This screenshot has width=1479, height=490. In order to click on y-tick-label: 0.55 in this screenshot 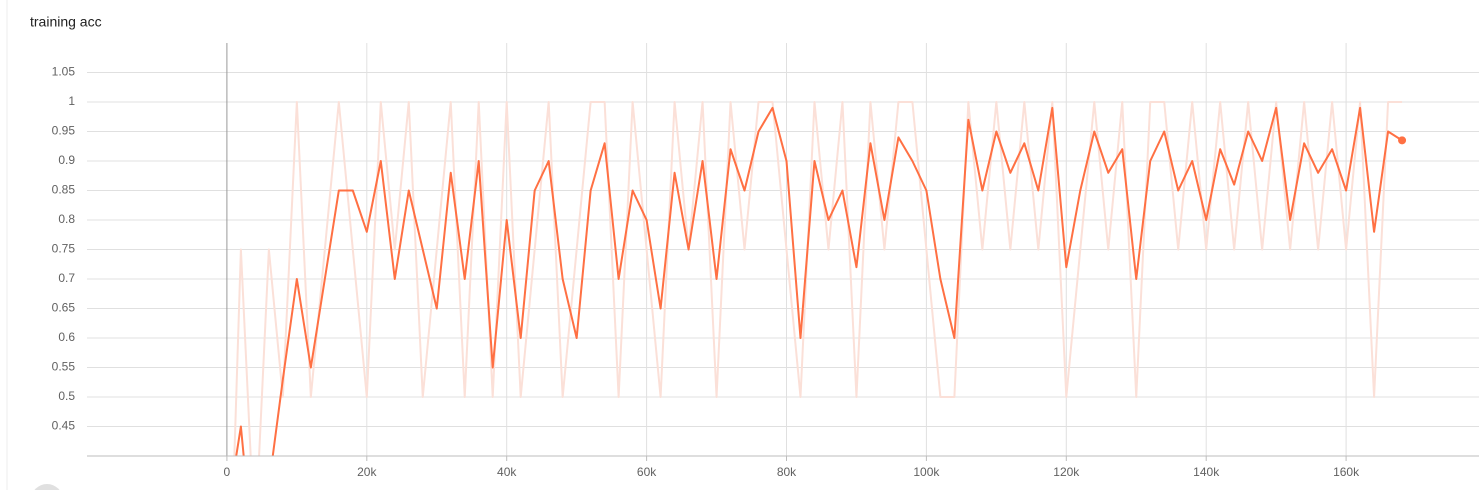, I will do `click(64, 367)`.